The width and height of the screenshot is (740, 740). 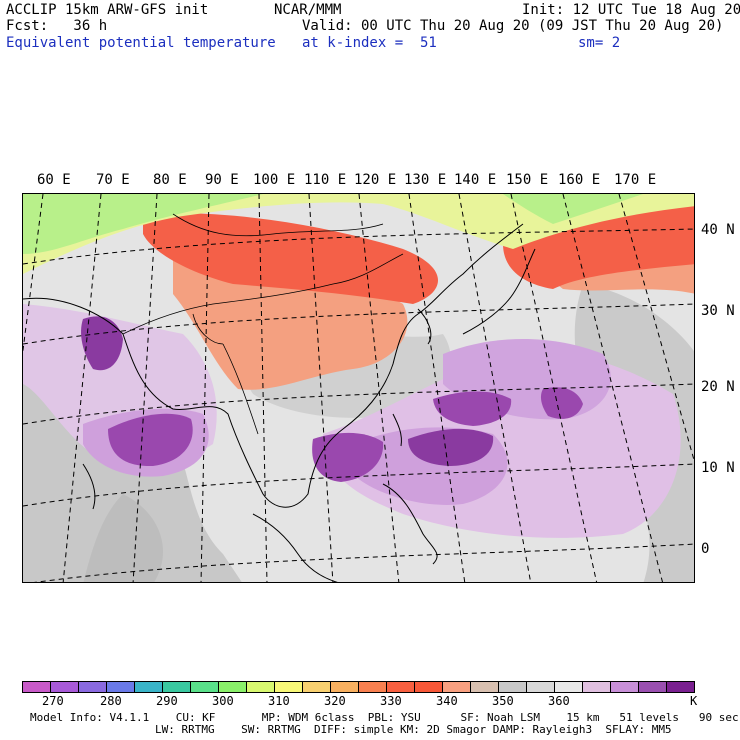 What do you see at coordinates (425, 180) in the screenshot?
I see `lon-label: 130 E` at bounding box center [425, 180].